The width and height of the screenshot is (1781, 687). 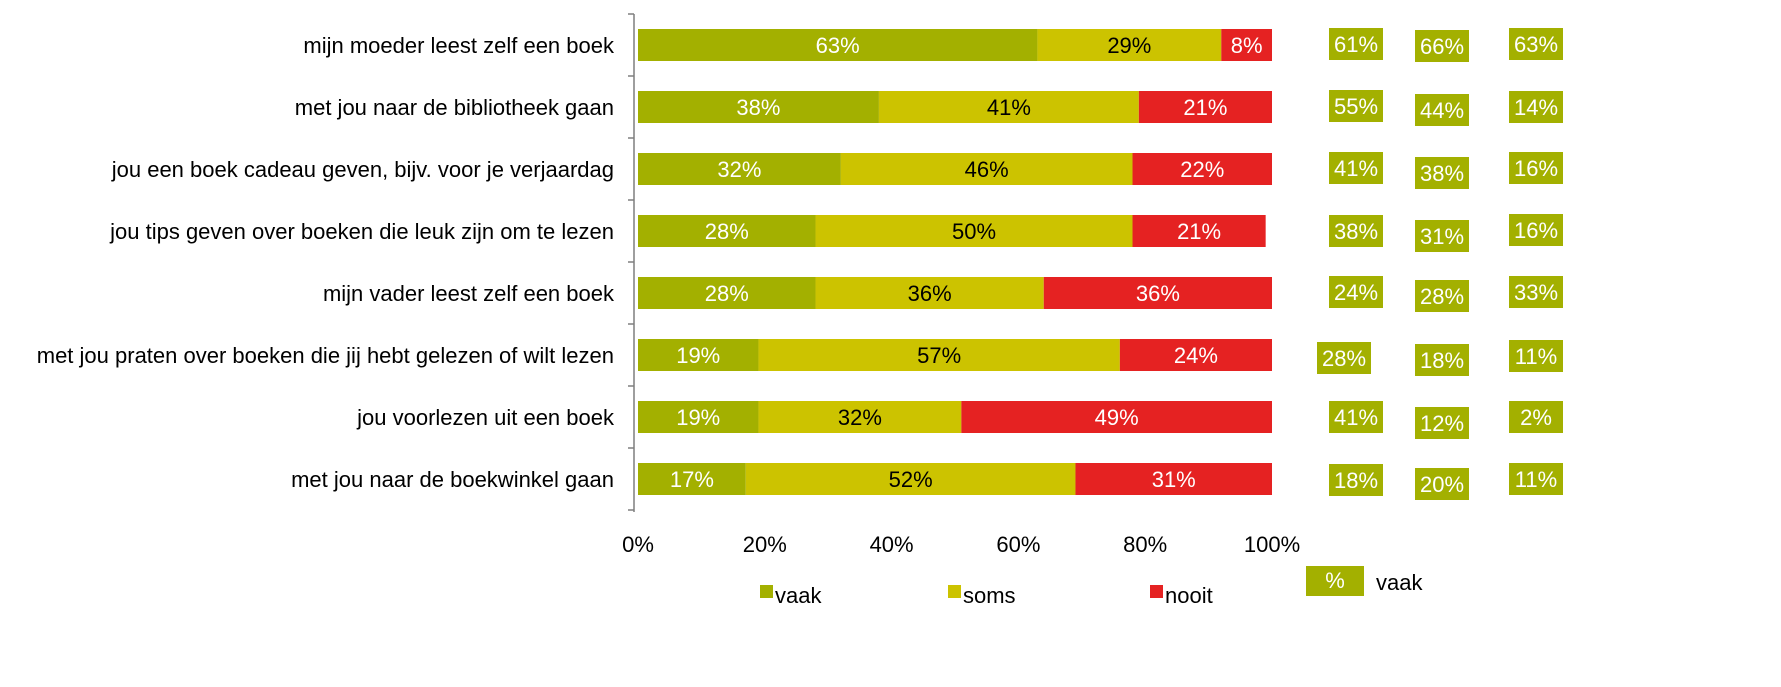 I want to click on bar-data-label: 46%, so click(x=987, y=169).